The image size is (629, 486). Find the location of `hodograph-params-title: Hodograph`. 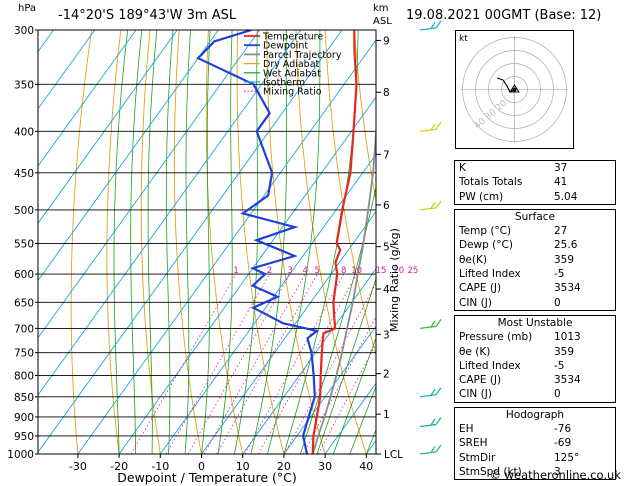

hodograph-params-title: Hodograph is located at coordinates (535, 414).